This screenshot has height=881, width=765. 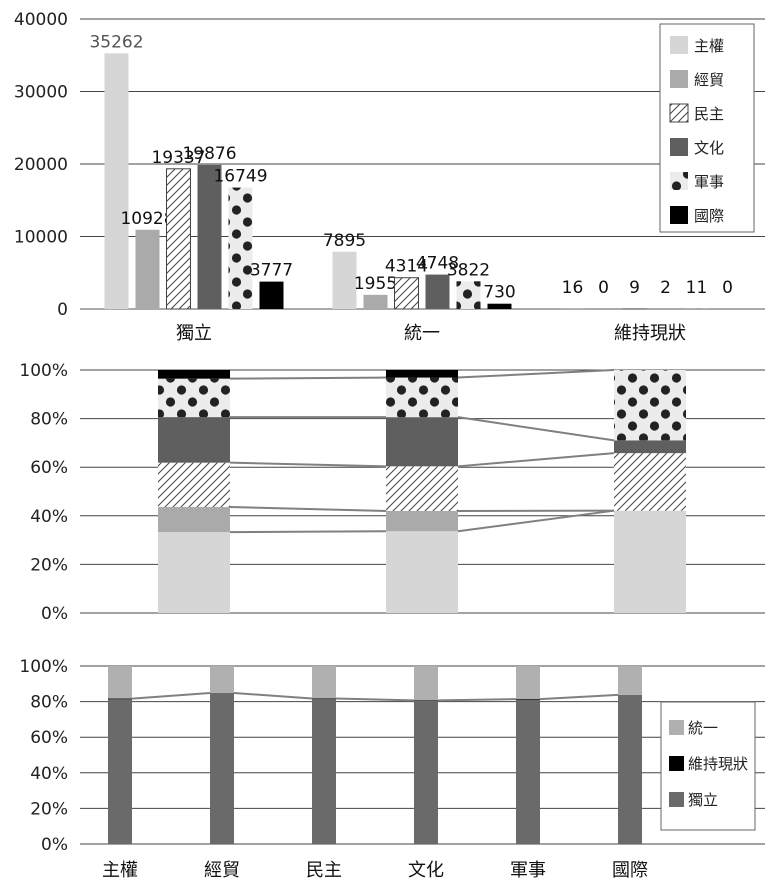 What do you see at coordinates (271, 271) in the screenshot?
I see `data-label: 3777` at bounding box center [271, 271].